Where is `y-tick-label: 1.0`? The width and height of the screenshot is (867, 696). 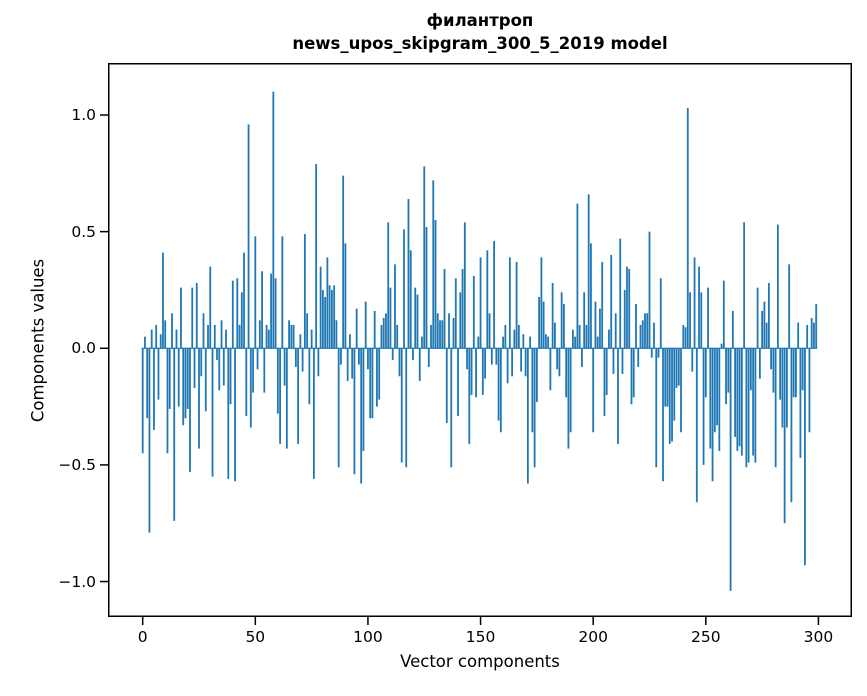 y-tick-label: 1.0 is located at coordinates (83, 115).